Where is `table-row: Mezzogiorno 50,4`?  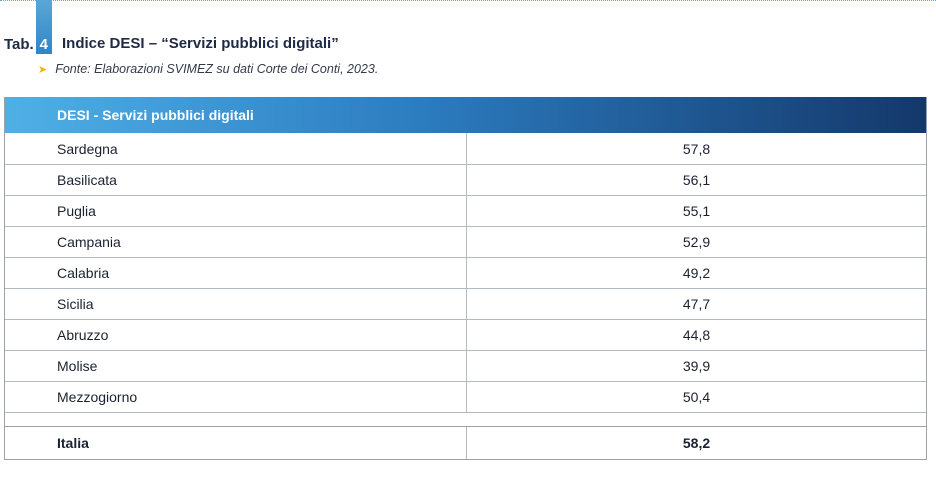
table-row: Mezzogiorno 50,4 is located at coordinates (465, 396).